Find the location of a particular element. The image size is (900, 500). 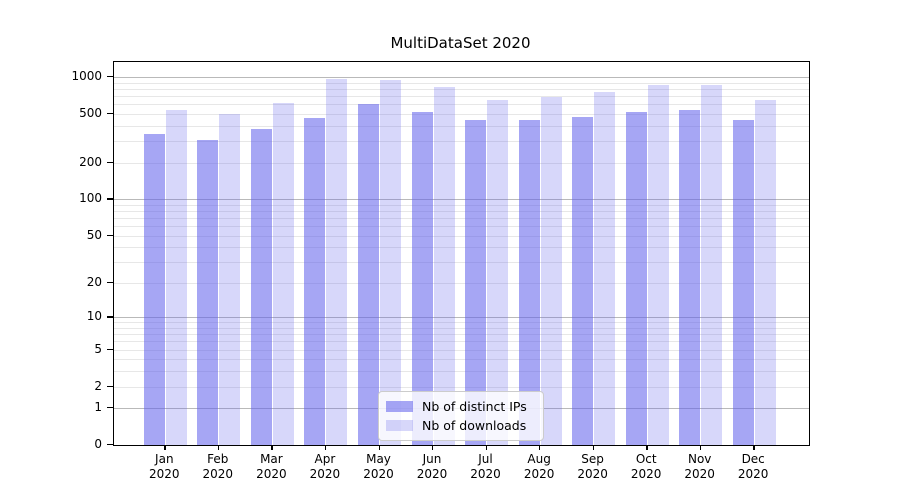

bar-mar-downloads is located at coordinates (283, 274).